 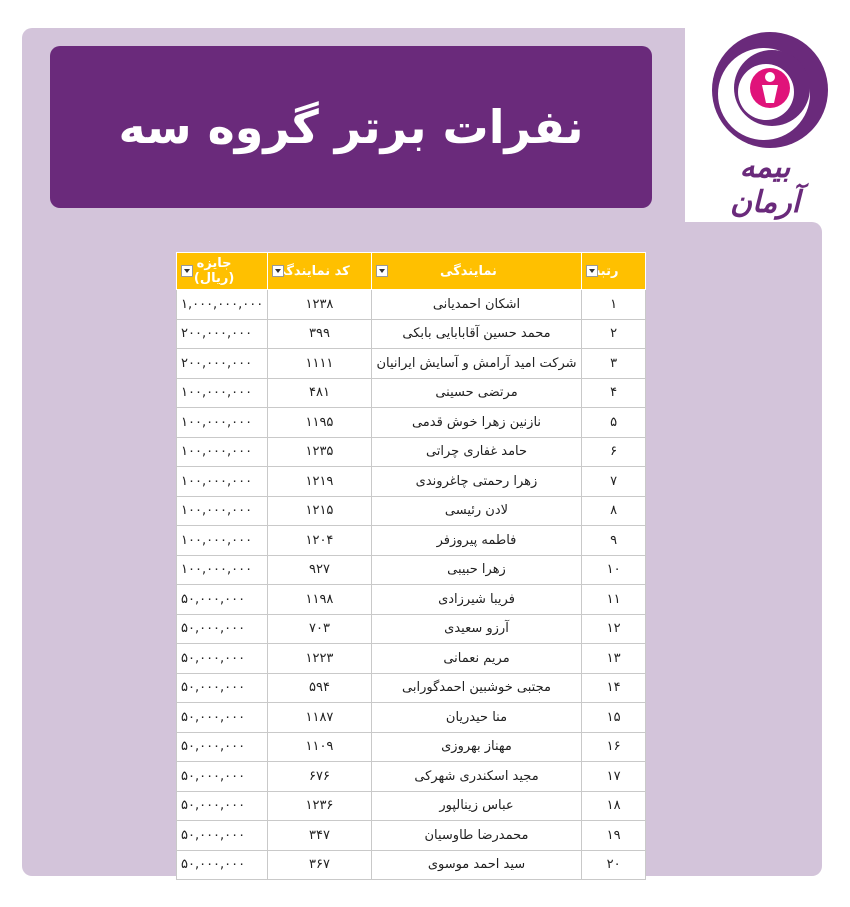 I want to click on table-cell: ۱۲۳۵, so click(x=319, y=451).